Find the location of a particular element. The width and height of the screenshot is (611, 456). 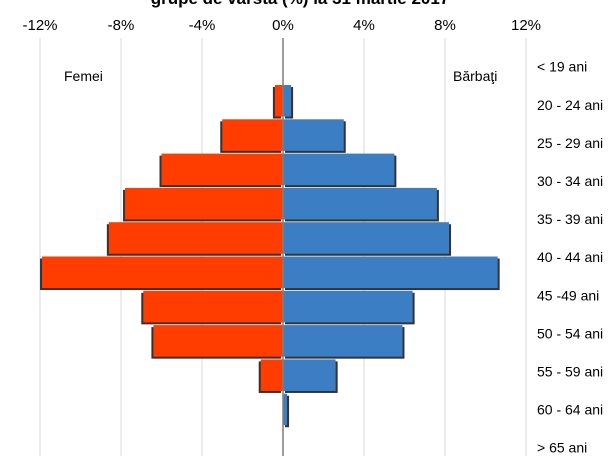

category-label: 45 -49 ani is located at coordinates (568, 295).